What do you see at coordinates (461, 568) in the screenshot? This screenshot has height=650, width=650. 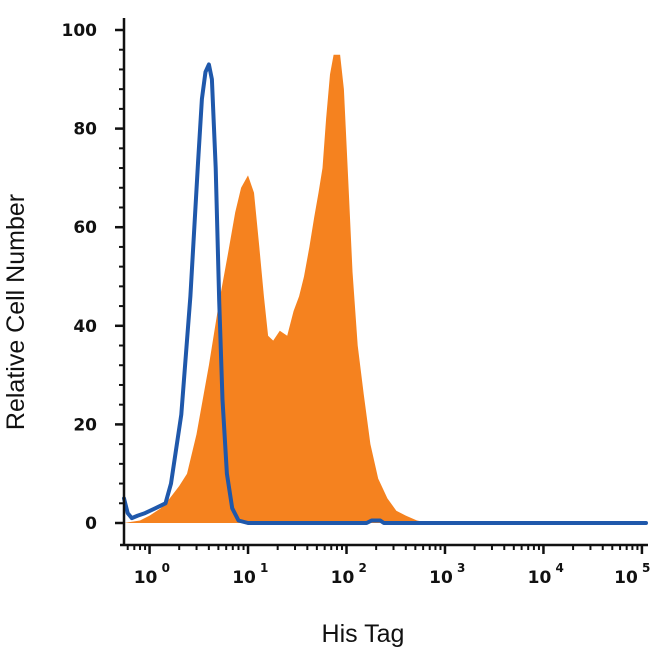 I see `x-tick-exponent: 3` at bounding box center [461, 568].